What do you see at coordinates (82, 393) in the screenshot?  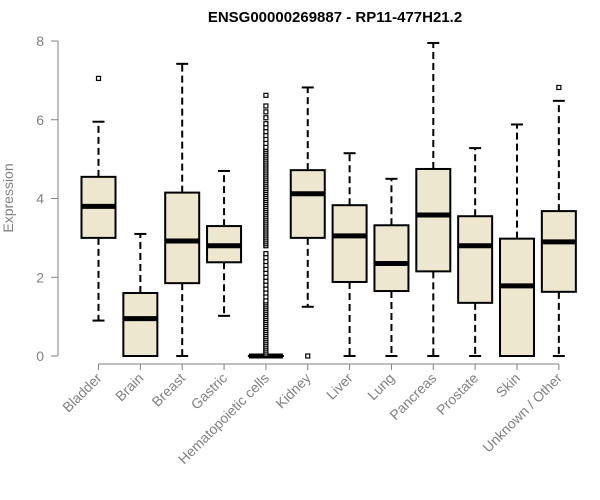 I see `x-tick-label: Bladder` at bounding box center [82, 393].